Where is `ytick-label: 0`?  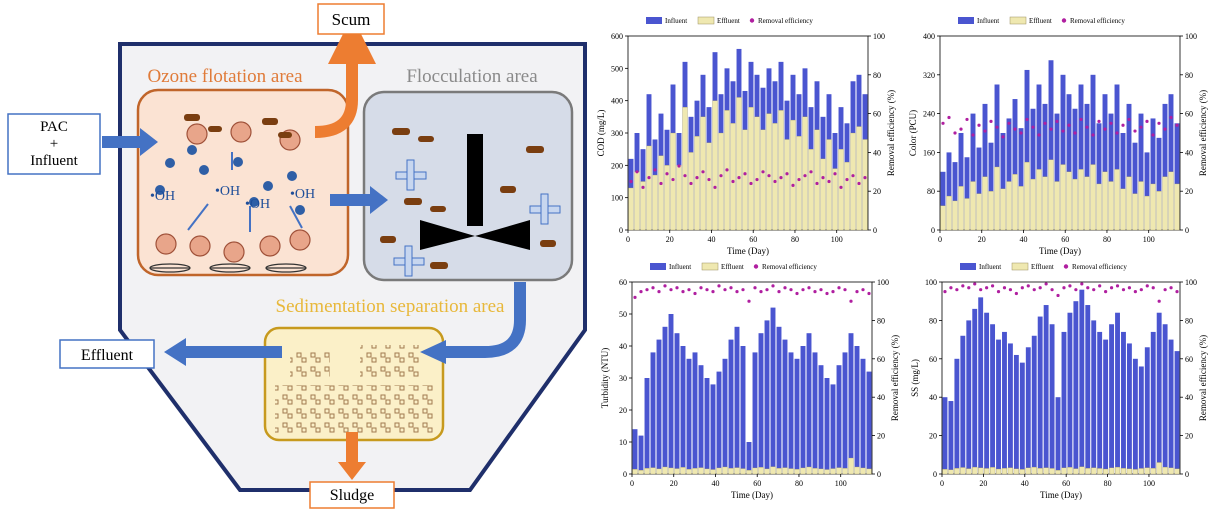
ytick-label: 0 is located at coordinates (625, 474).